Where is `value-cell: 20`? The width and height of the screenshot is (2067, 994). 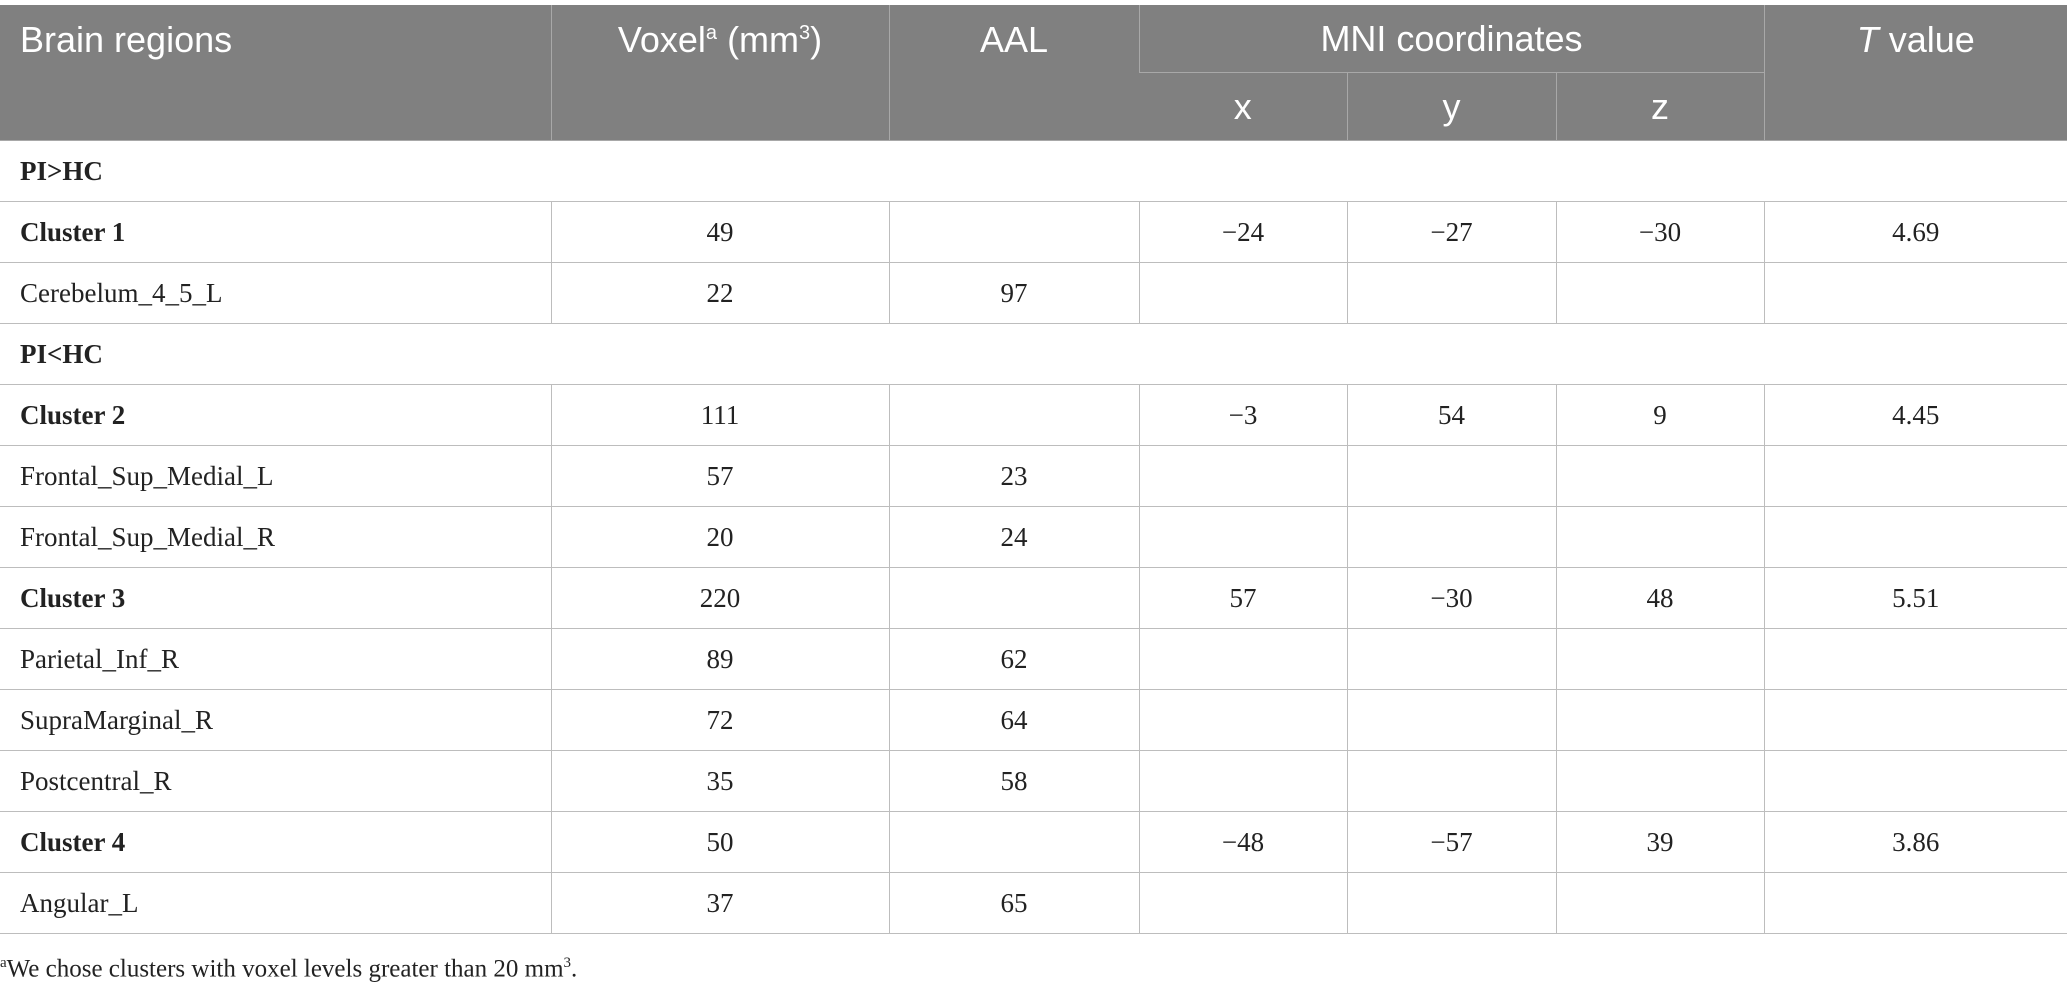 value-cell: 20 is located at coordinates (720, 537).